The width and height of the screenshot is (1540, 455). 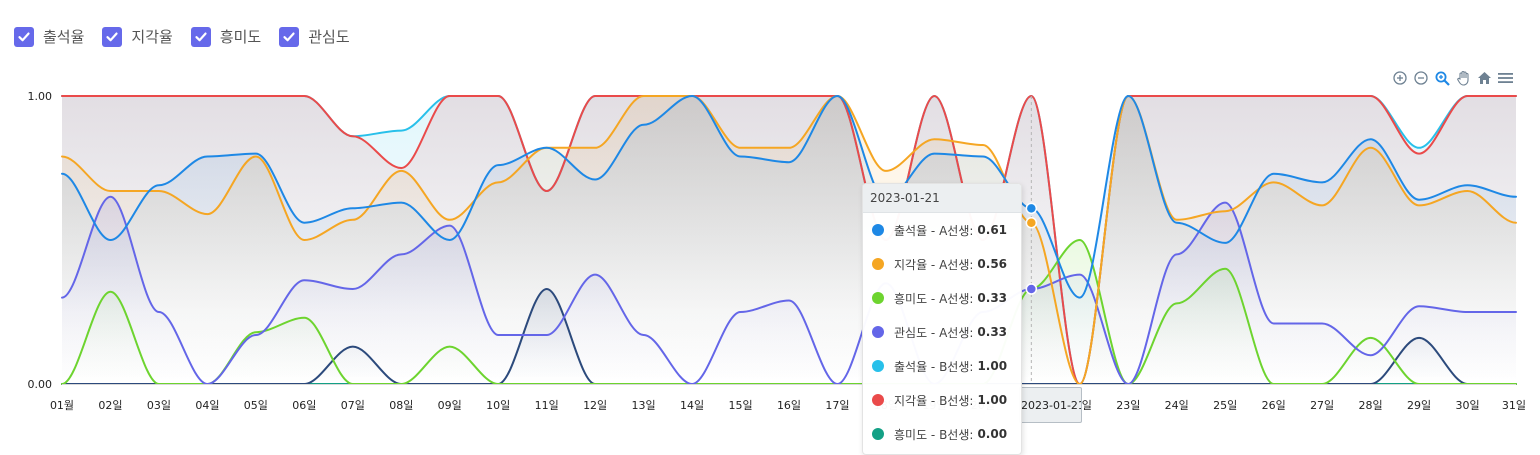 I want to click on x-tick-label: 27일, so click(x=1322, y=405).